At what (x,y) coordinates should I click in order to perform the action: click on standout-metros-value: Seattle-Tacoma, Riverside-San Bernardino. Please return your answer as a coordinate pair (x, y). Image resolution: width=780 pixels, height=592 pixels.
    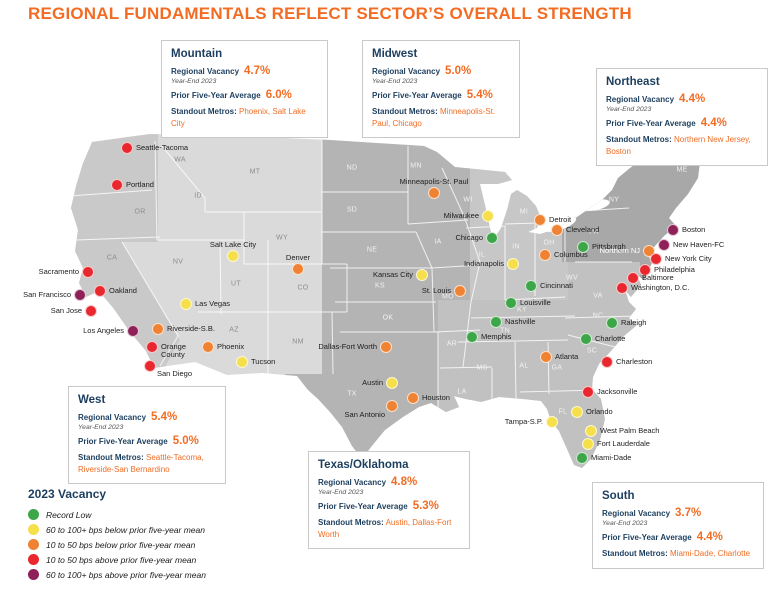
    Looking at the image, I should click on (141, 463).